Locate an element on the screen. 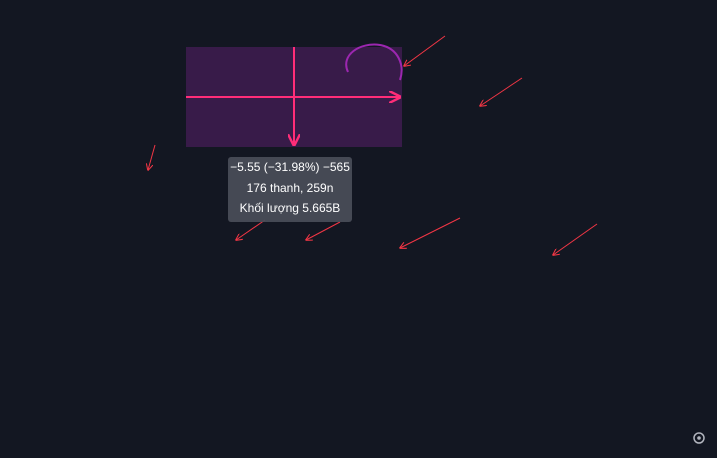 The image size is (717, 458). gear-center is located at coordinates (699, 438).